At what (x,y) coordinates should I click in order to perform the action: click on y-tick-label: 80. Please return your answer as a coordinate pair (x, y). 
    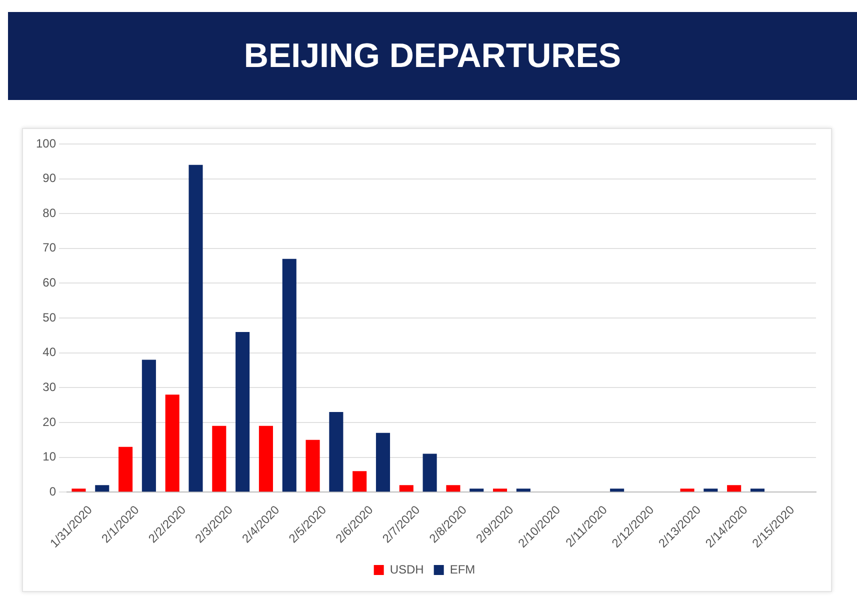
    Looking at the image, I should click on (49, 213).